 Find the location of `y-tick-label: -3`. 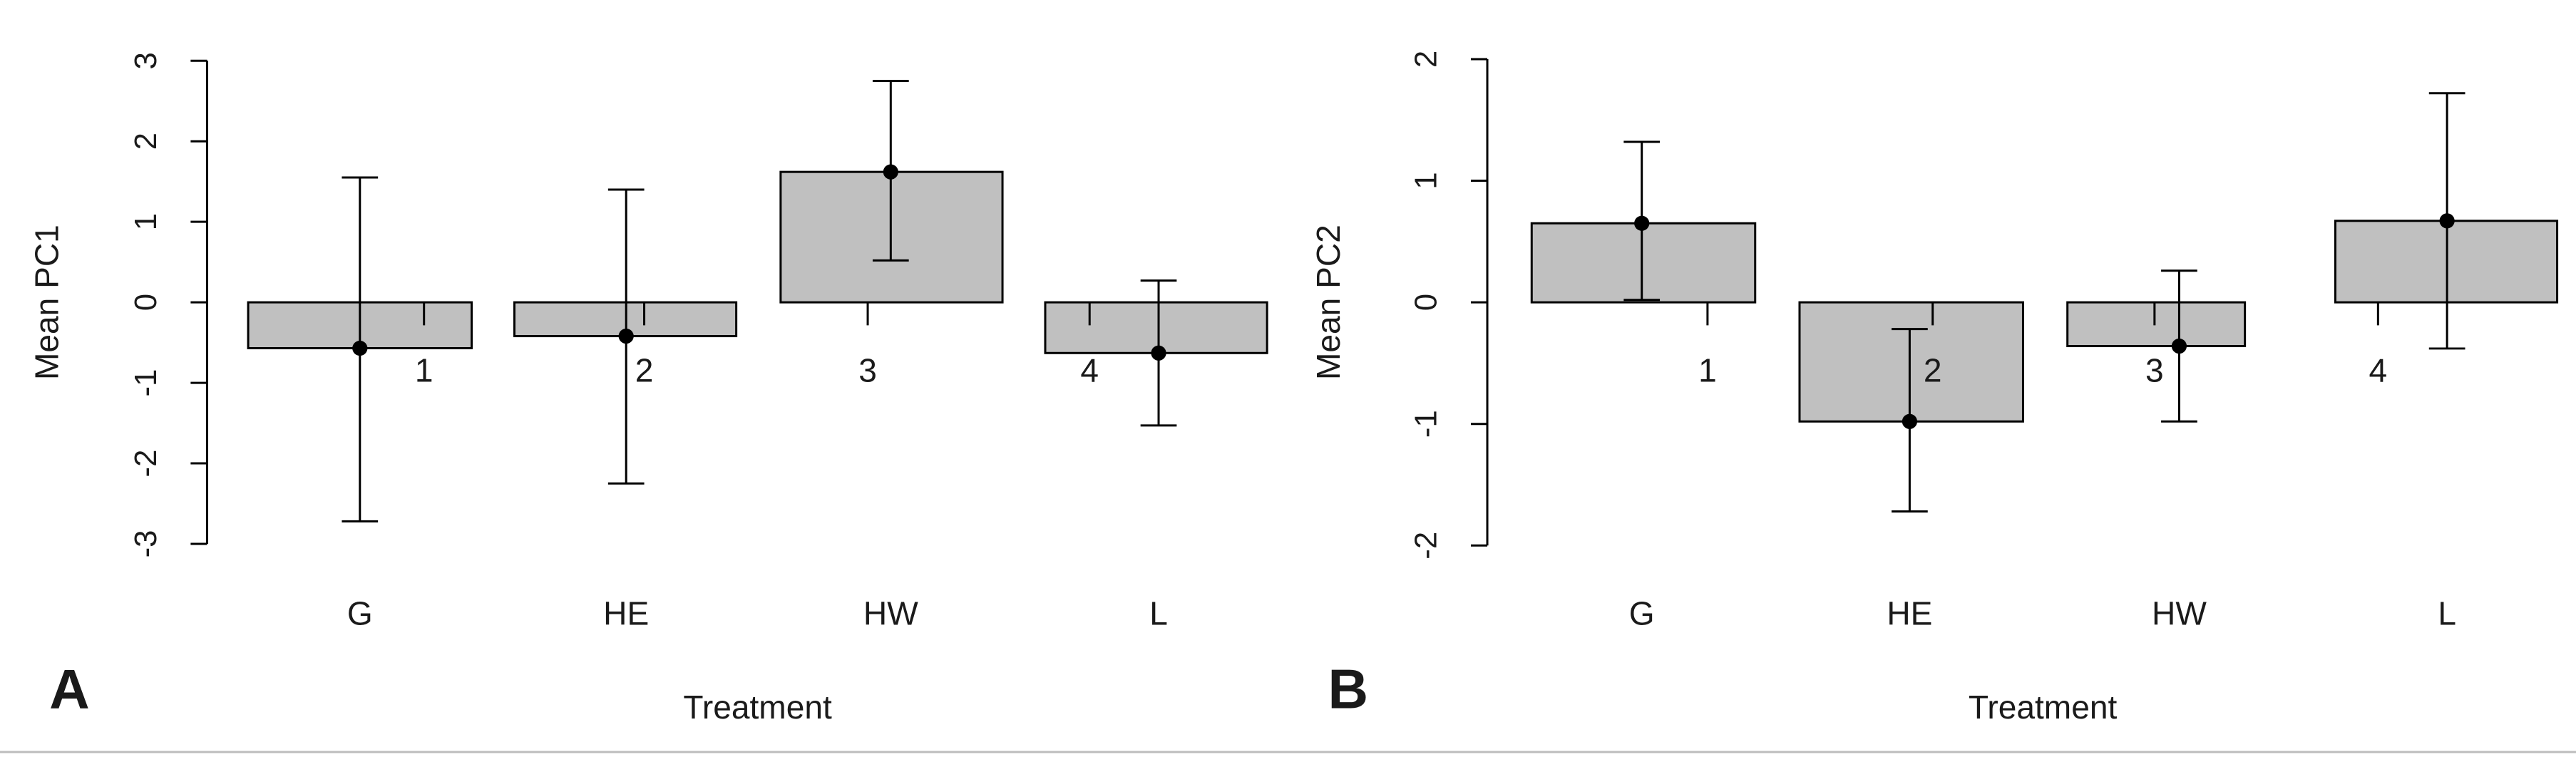

y-tick-label: -3 is located at coordinates (145, 543).